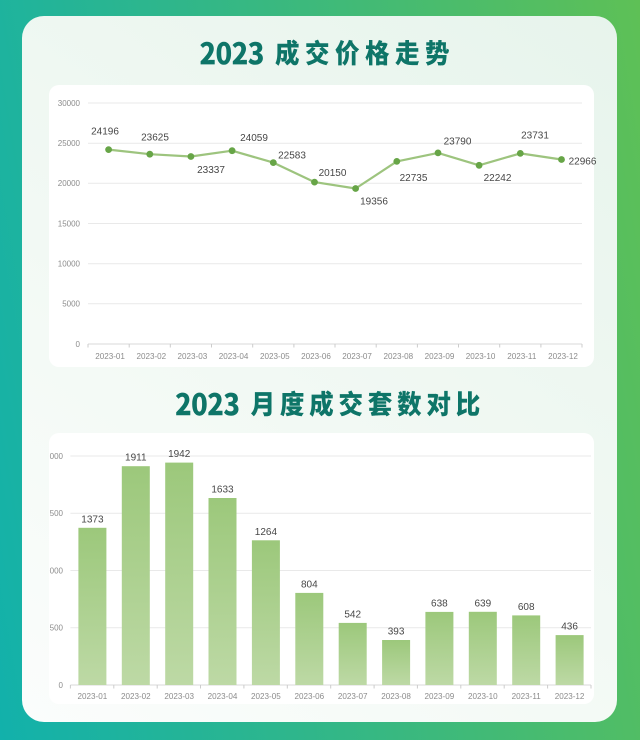 The width and height of the screenshot is (640, 740). Describe the element at coordinates (414, 178) in the screenshot. I see `svg-text: 22735` at that location.